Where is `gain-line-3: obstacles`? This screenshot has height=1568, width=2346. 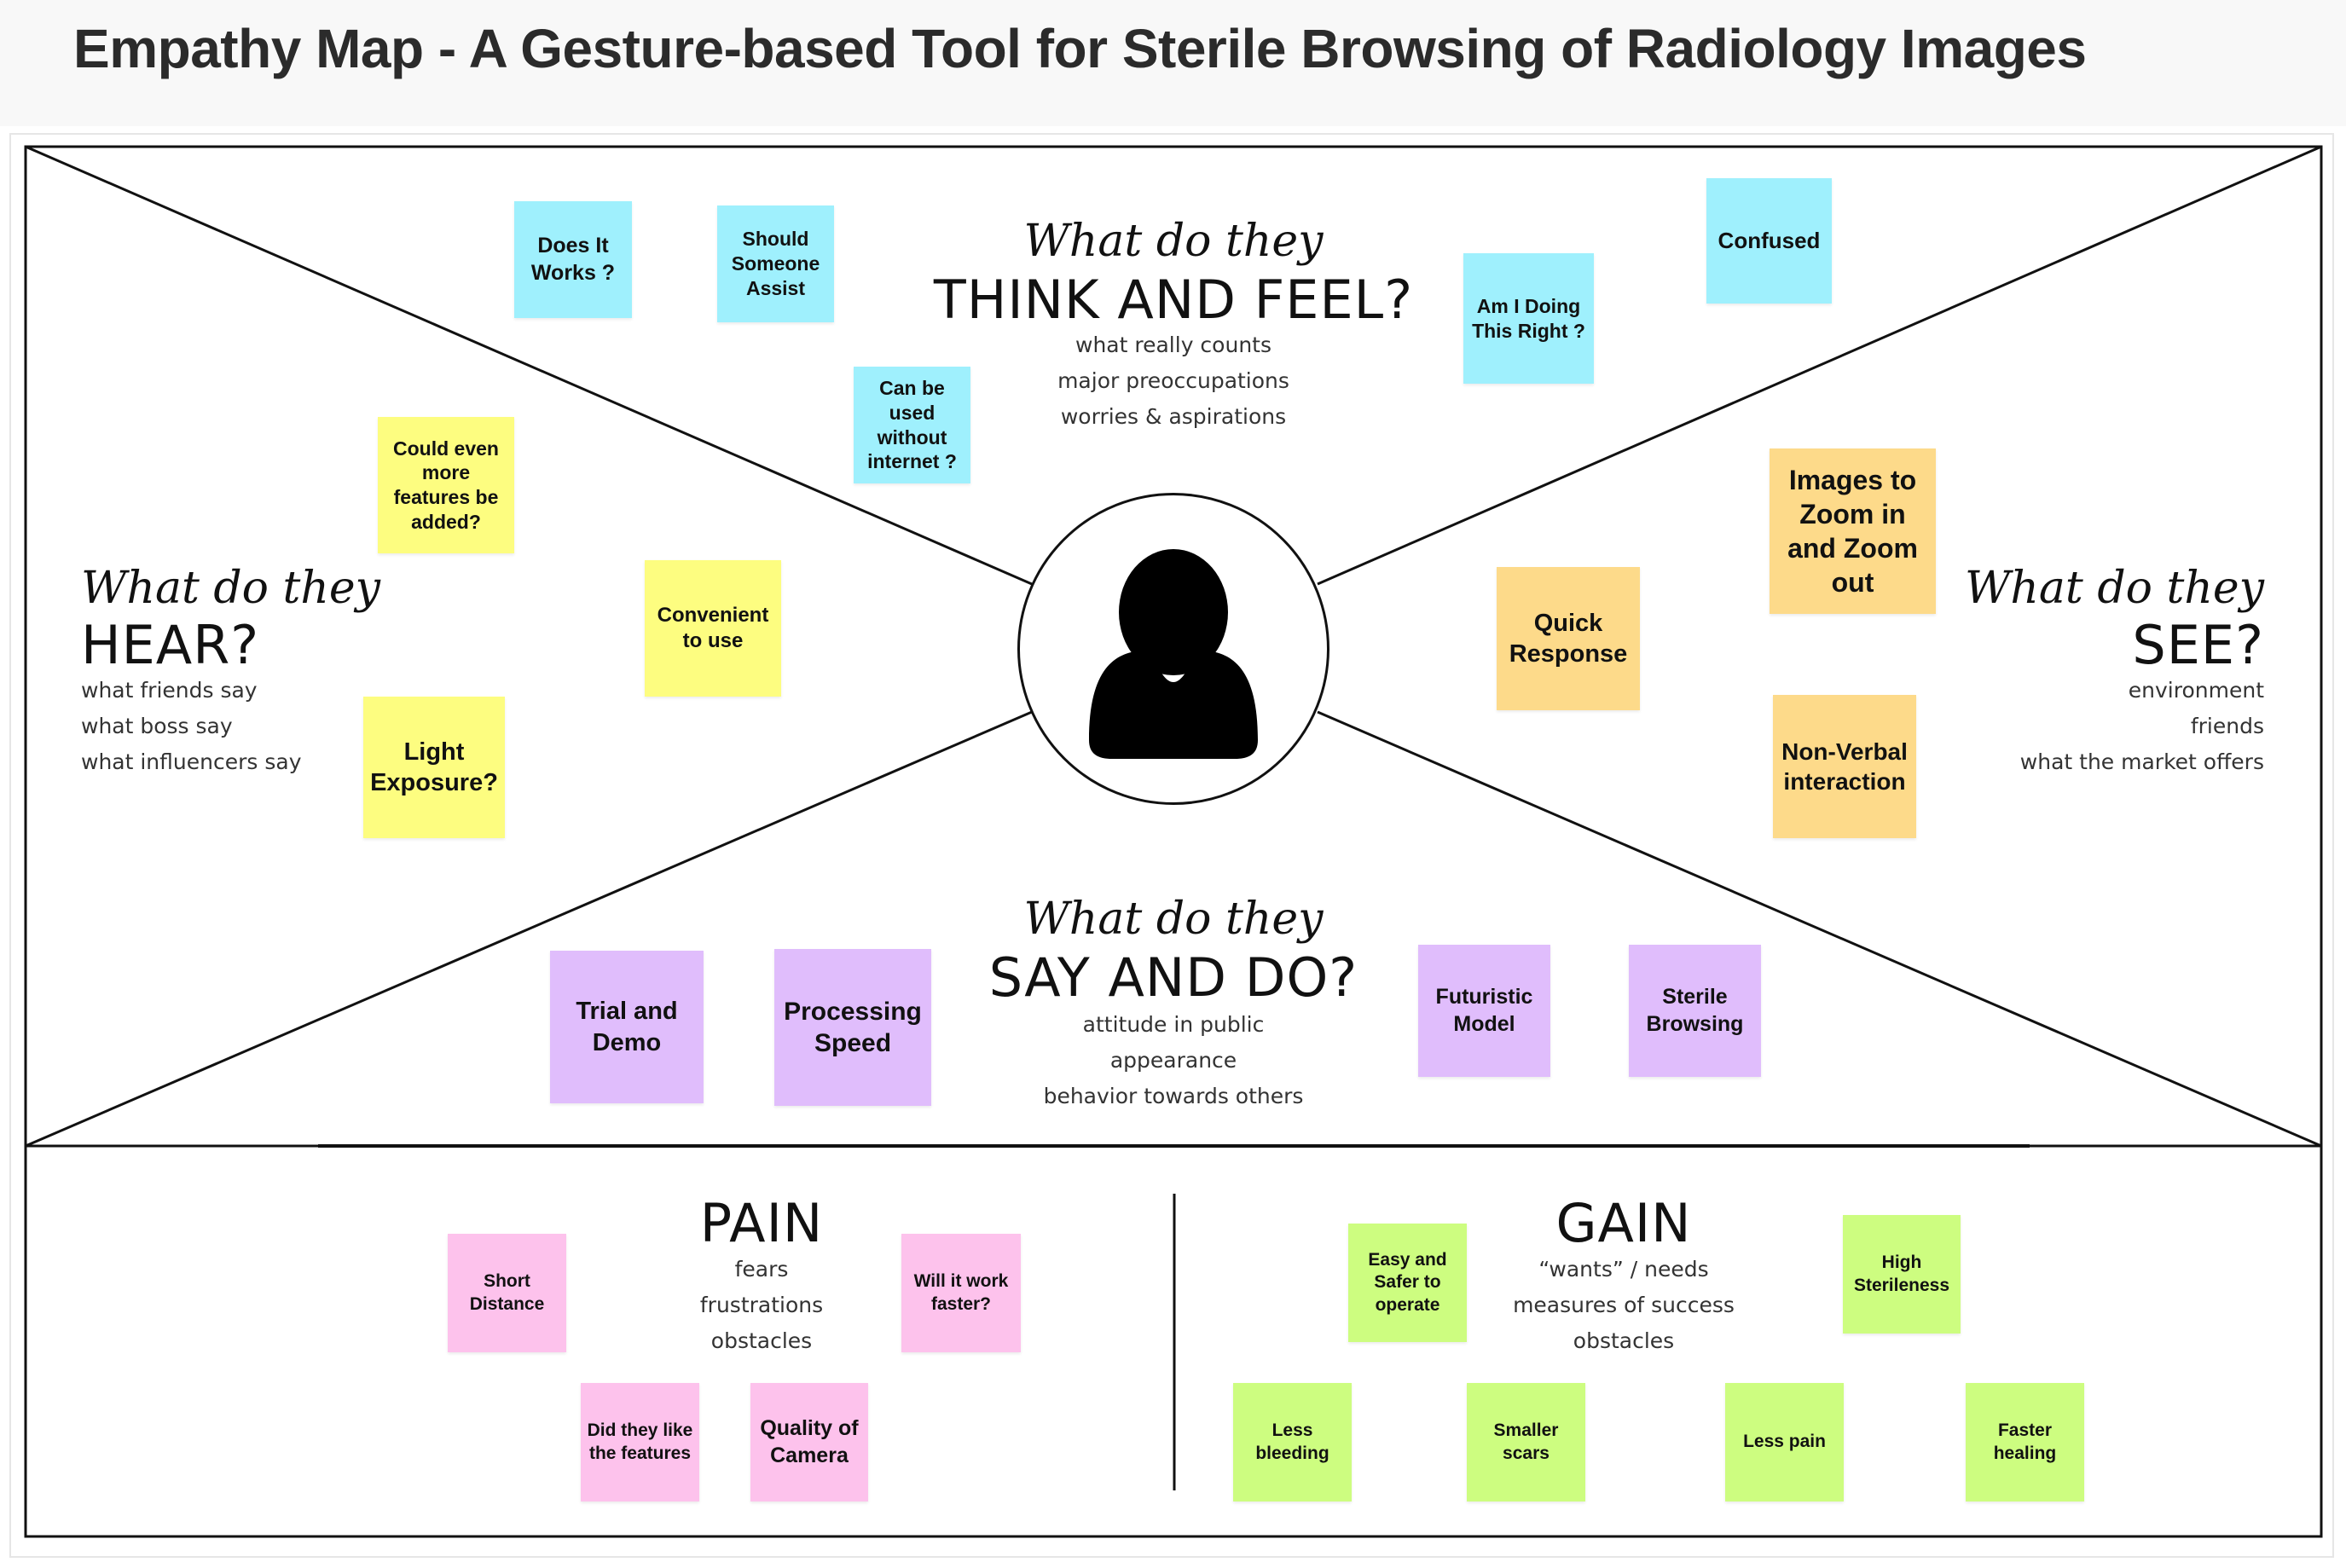 gain-line-3: obstacles is located at coordinates (1624, 1341).